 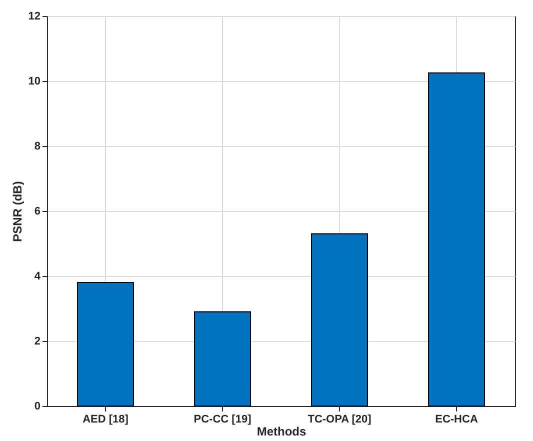 What do you see at coordinates (281, 431) in the screenshot?
I see `x-axis-title: Methods` at bounding box center [281, 431].